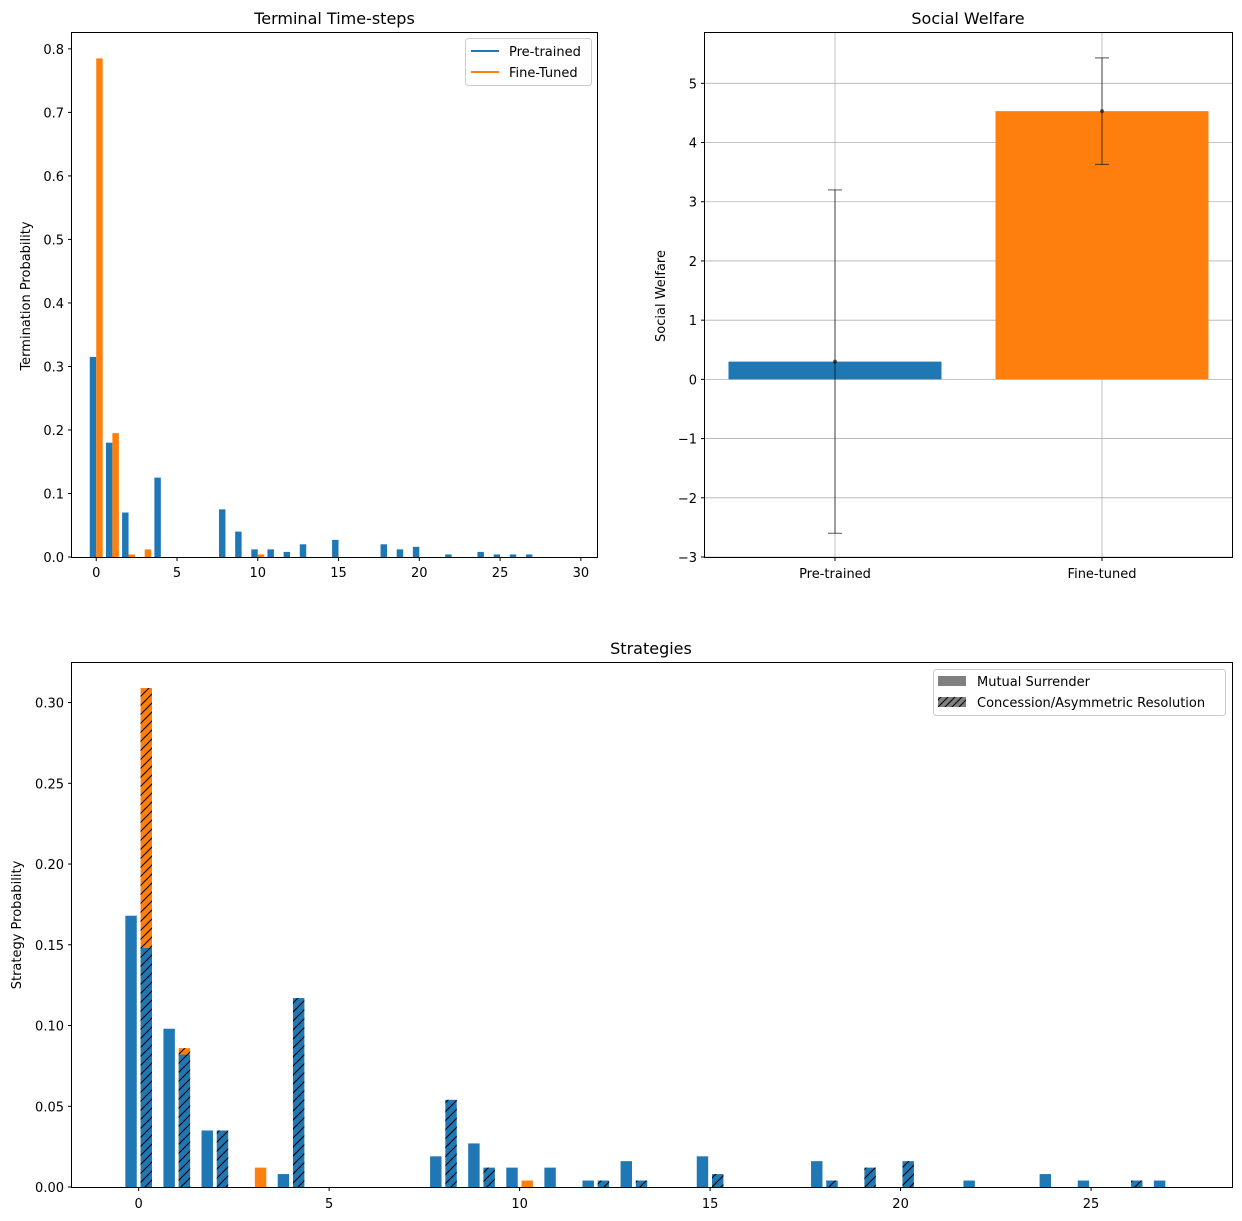  What do you see at coordinates (835, 361) in the screenshot?
I see `errorbar-mean-dot` at bounding box center [835, 361].